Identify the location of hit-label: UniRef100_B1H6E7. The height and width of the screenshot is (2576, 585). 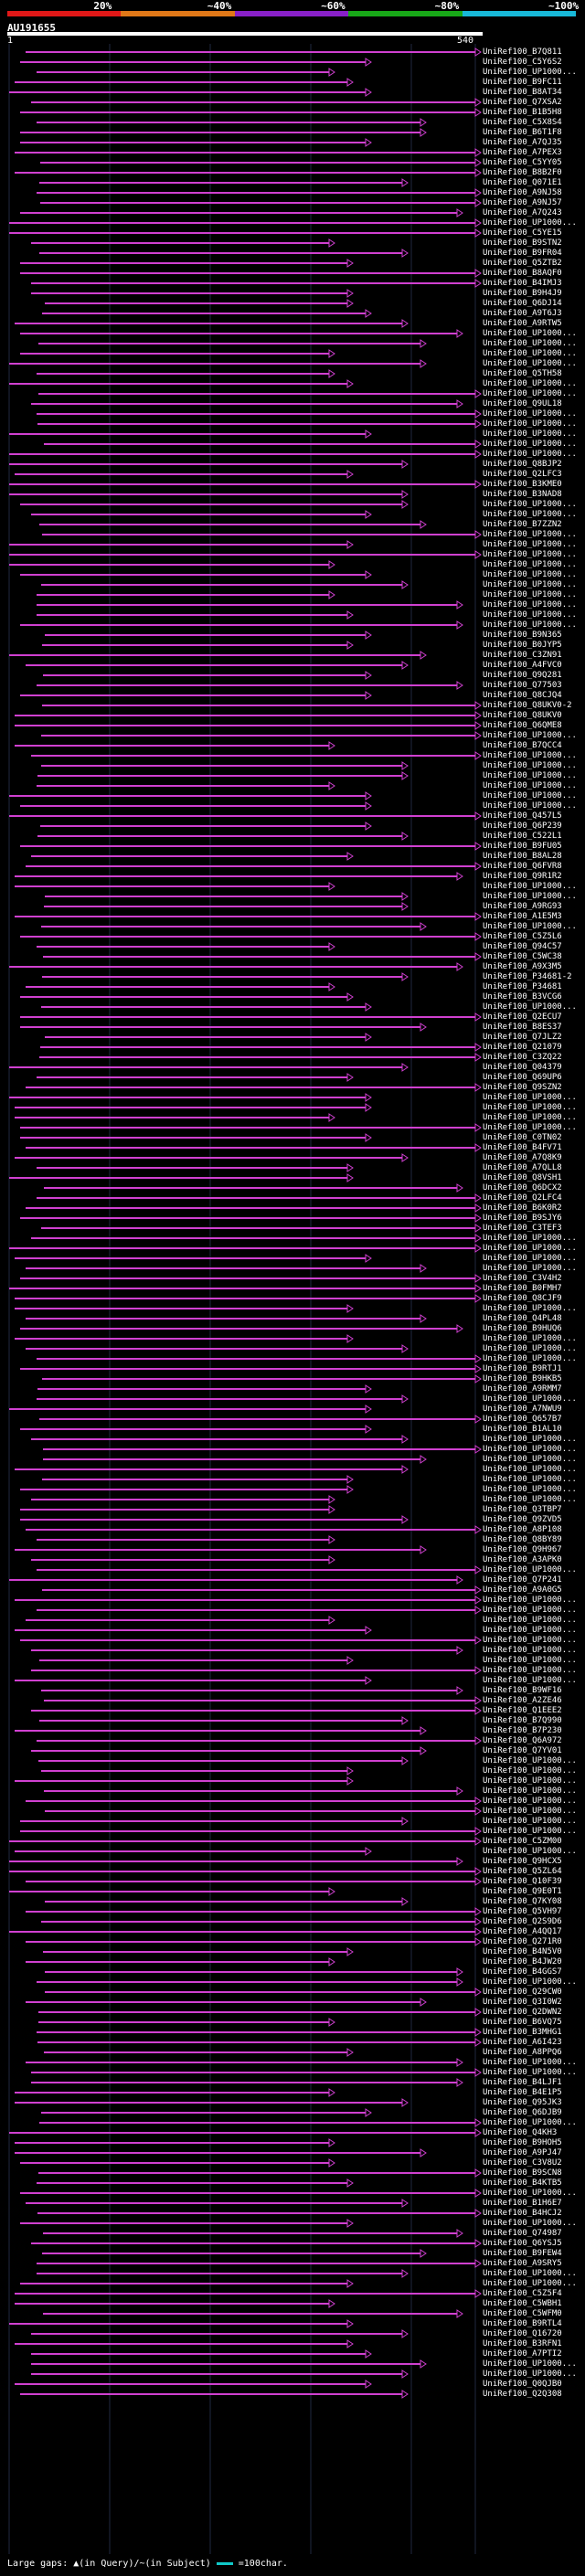
(522, 2203).